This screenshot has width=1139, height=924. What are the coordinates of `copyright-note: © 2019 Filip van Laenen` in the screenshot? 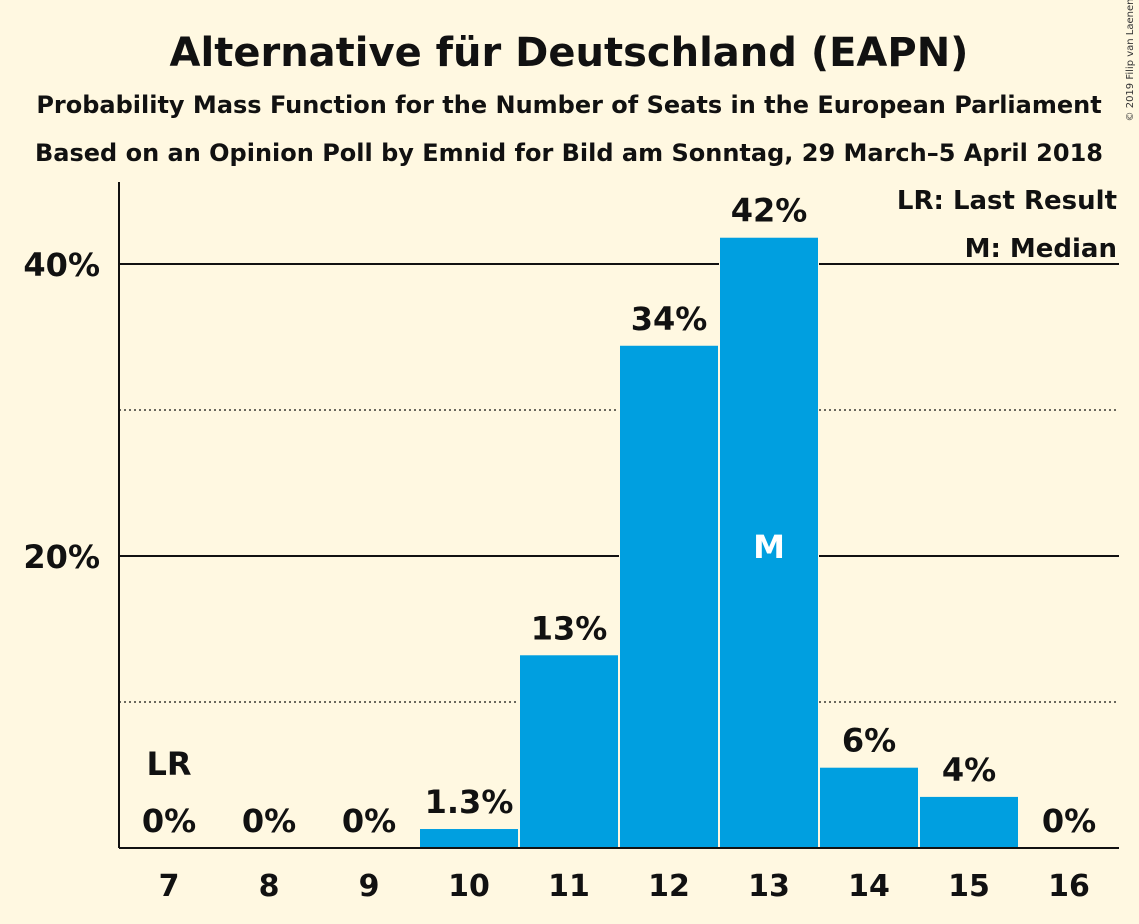 It's located at (1130, 60).